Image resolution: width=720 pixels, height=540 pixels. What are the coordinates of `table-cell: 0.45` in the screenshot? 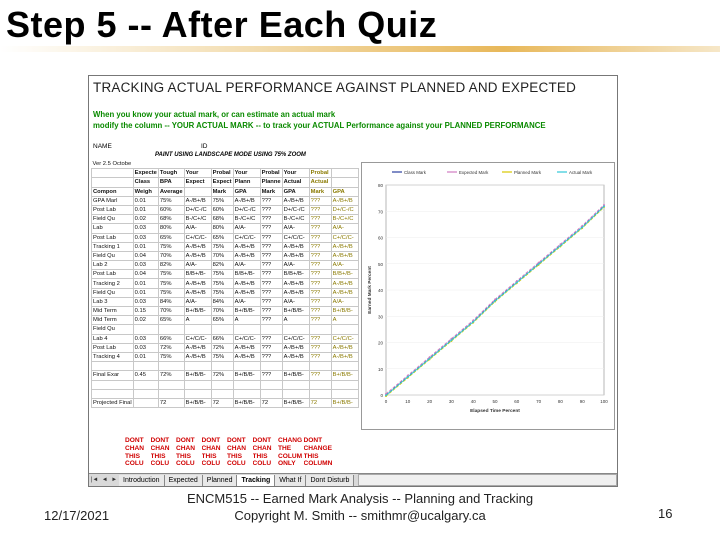 It's located at (145, 375).